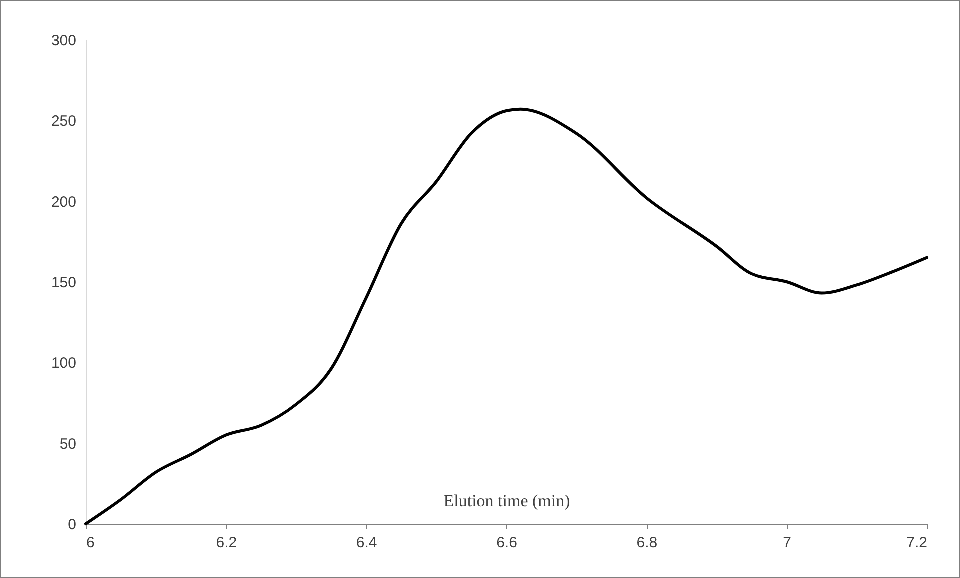 Image resolution: width=960 pixels, height=578 pixels. I want to click on x-tick-label: 6.2, so click(227, 543).